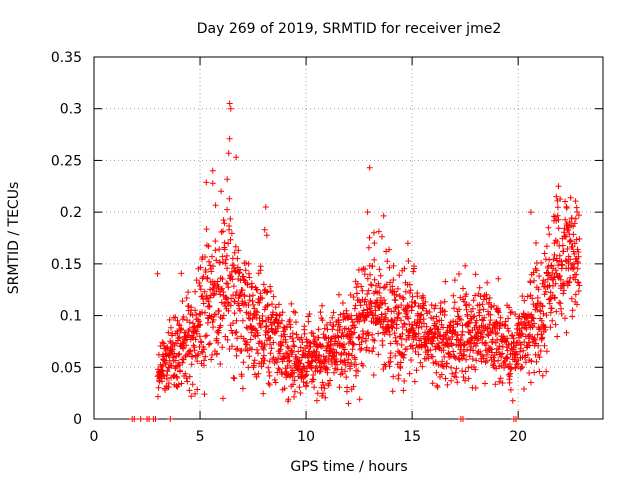 The image size is (640, 480). I want to click on x-tick-label: 5, so click(200, 437).